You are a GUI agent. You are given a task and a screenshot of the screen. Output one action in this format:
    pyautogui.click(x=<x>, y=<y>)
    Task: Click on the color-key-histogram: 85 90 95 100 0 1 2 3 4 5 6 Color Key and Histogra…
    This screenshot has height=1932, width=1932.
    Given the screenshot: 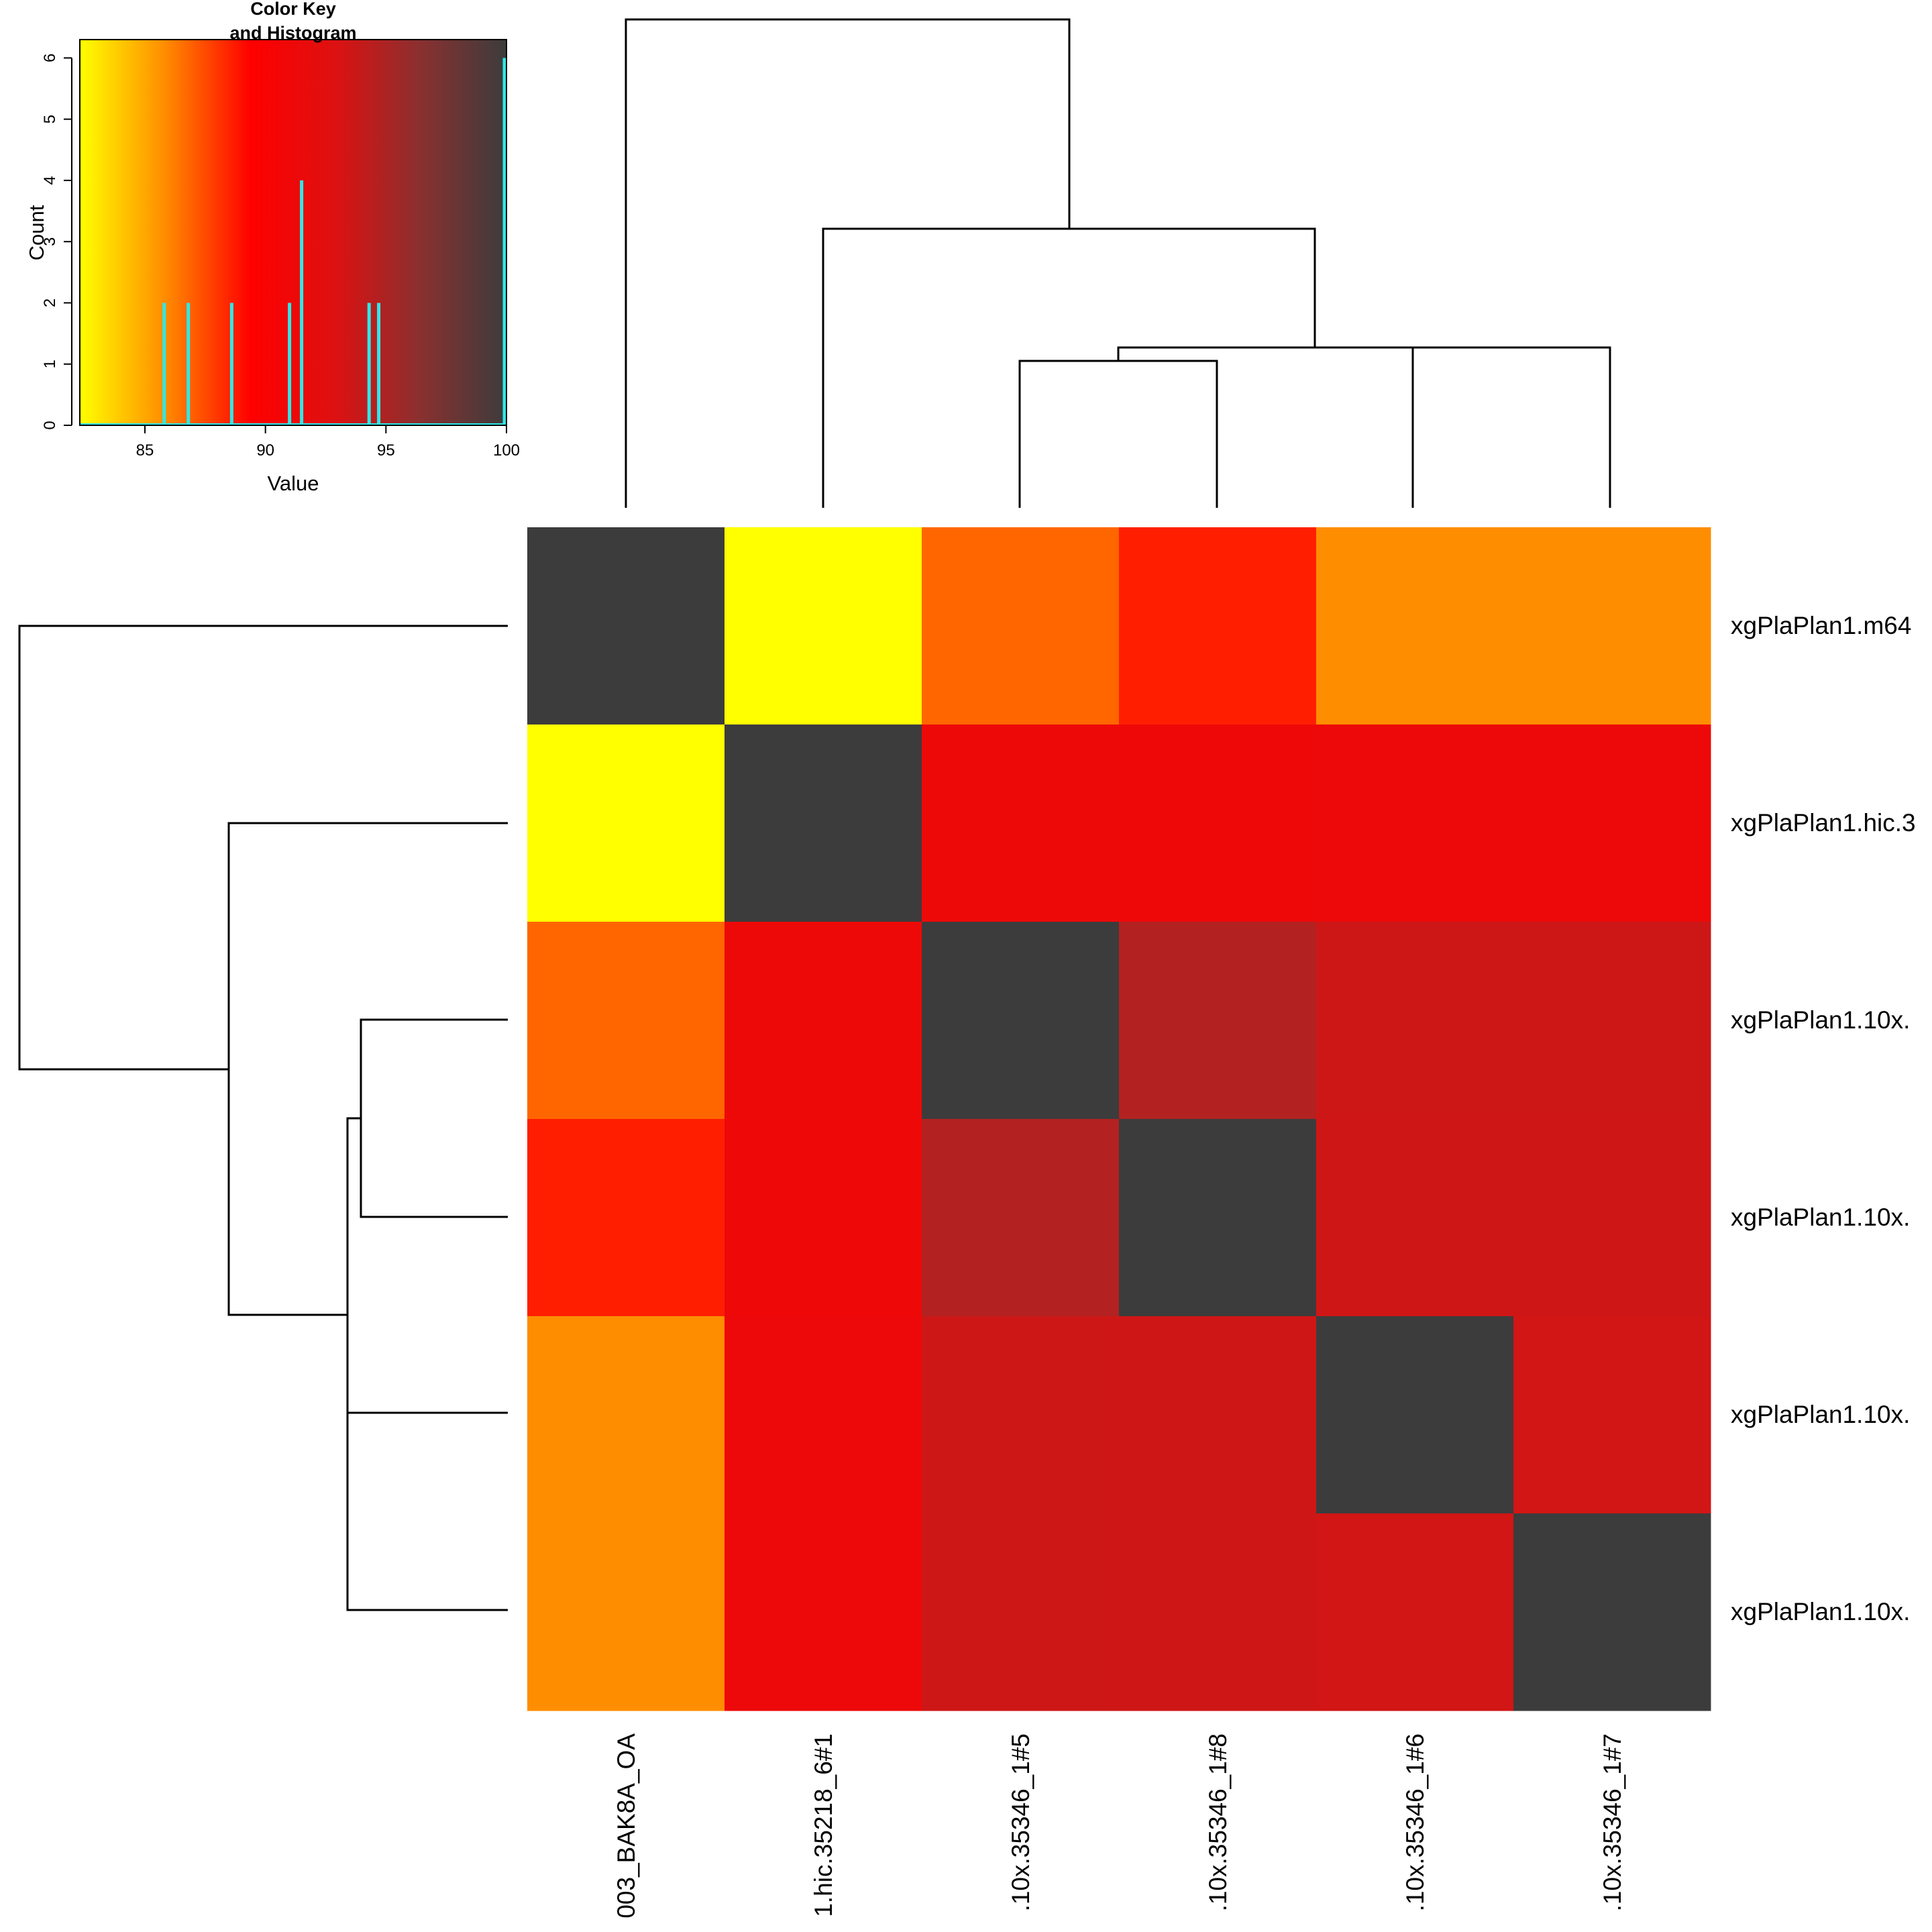 What is the action you would take?
    pyautogui.click(x=272, y=247)
    